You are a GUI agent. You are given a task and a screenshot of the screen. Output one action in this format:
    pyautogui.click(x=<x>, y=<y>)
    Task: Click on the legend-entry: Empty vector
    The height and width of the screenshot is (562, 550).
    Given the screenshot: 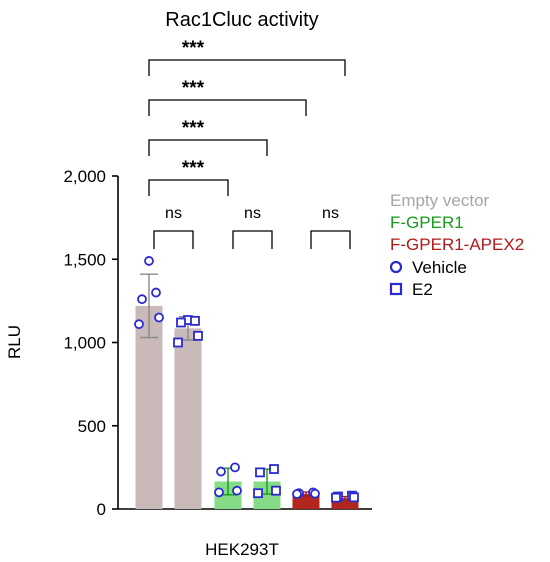 What is the action you would take?
    pyautogui.click(x=440, y=200)
    